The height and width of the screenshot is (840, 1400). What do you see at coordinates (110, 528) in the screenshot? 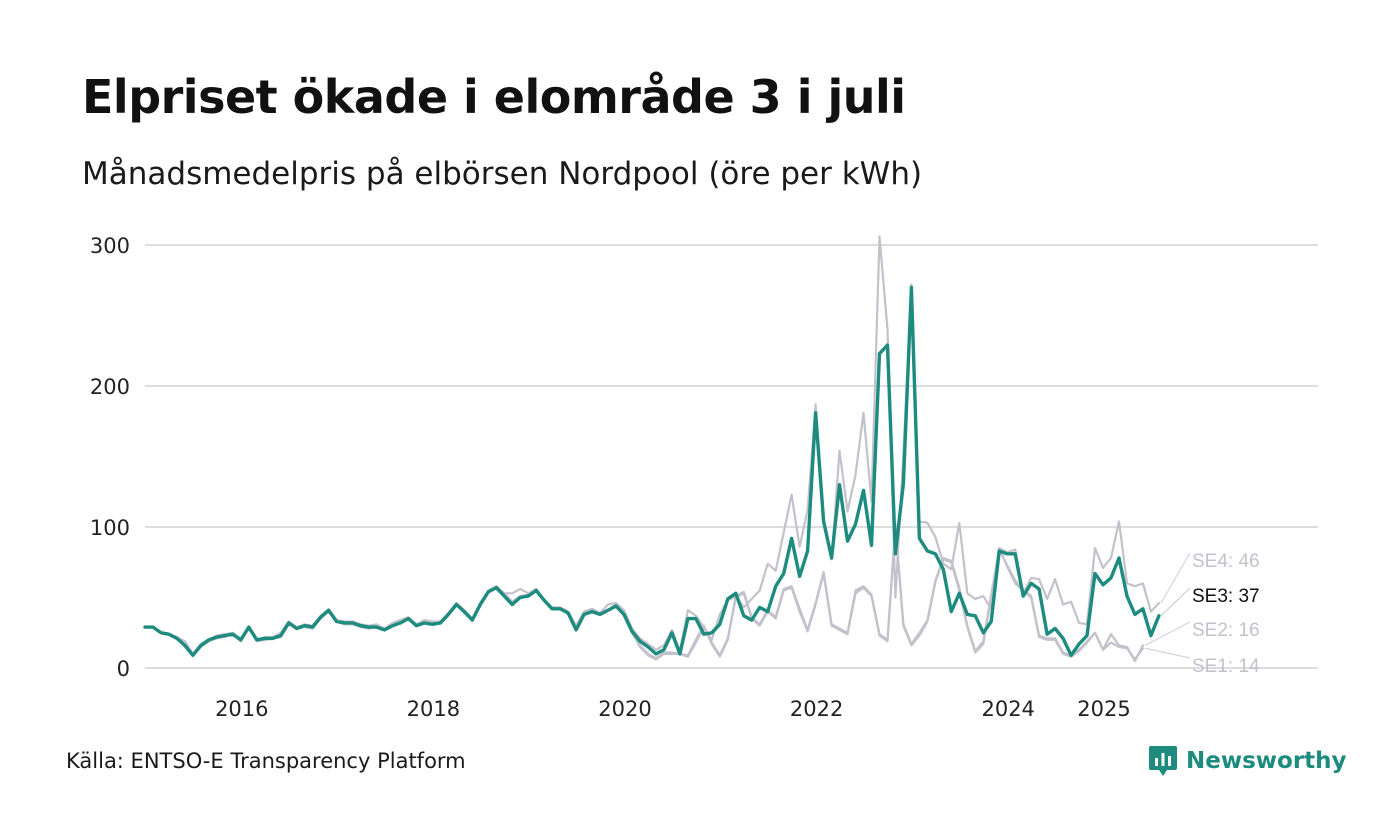
I see `y-tick-label: 100` at bounding box center [110, 528].